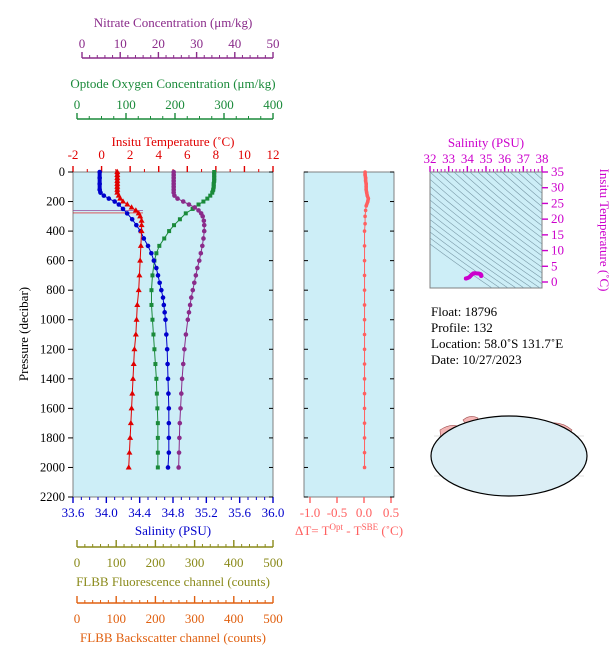  I want to click on nitrate-tick-label: 0, so click(82, 43).